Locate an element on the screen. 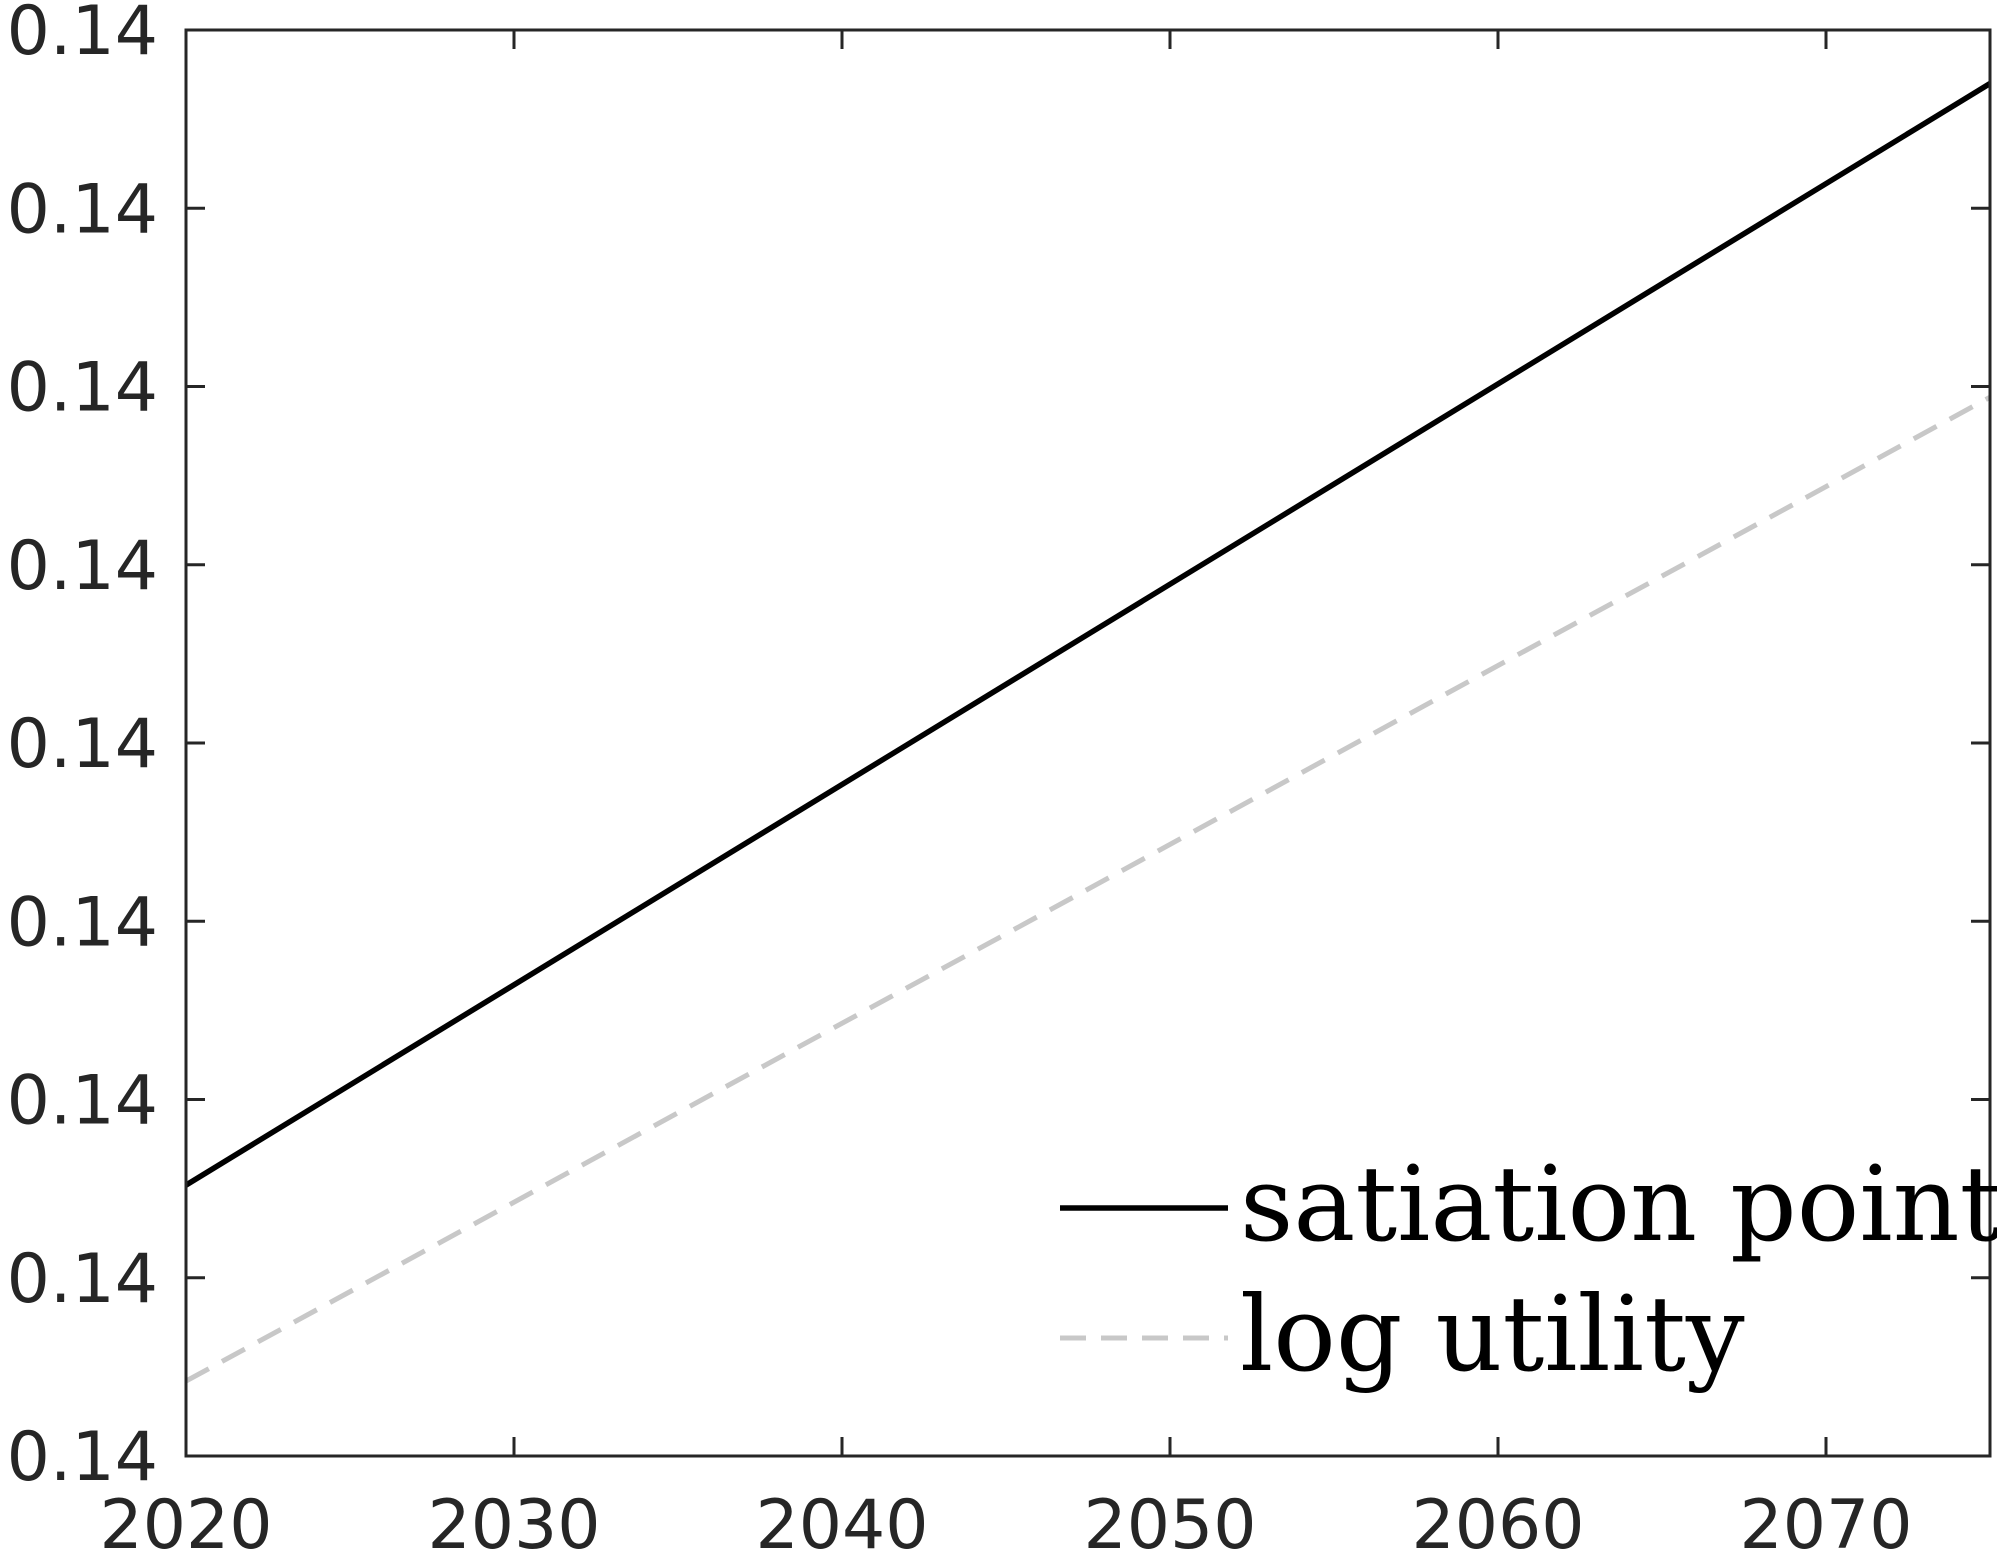 The image size is (1997, 1554). x-tick-label: 2050 is located at coordinates (1169, 1520).